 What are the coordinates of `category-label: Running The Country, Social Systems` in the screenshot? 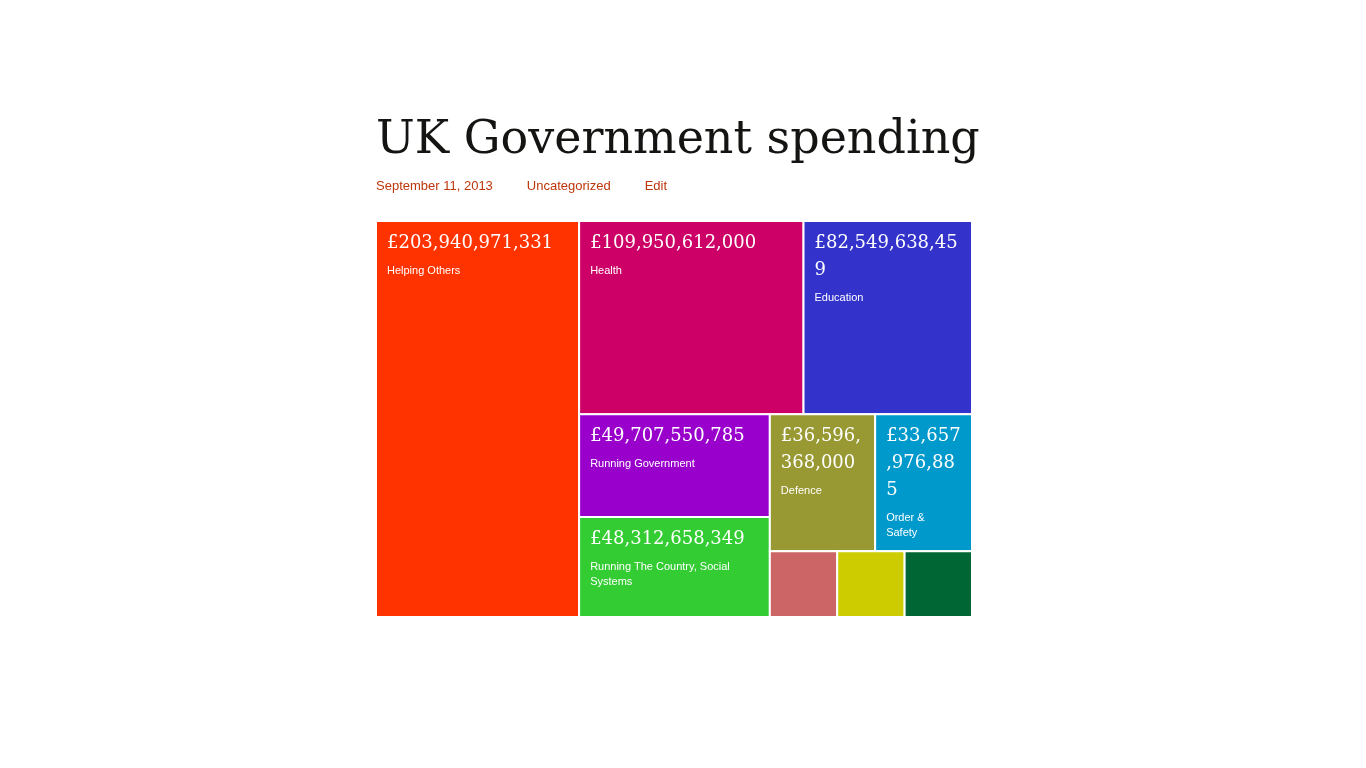 It's located at (660, 574).